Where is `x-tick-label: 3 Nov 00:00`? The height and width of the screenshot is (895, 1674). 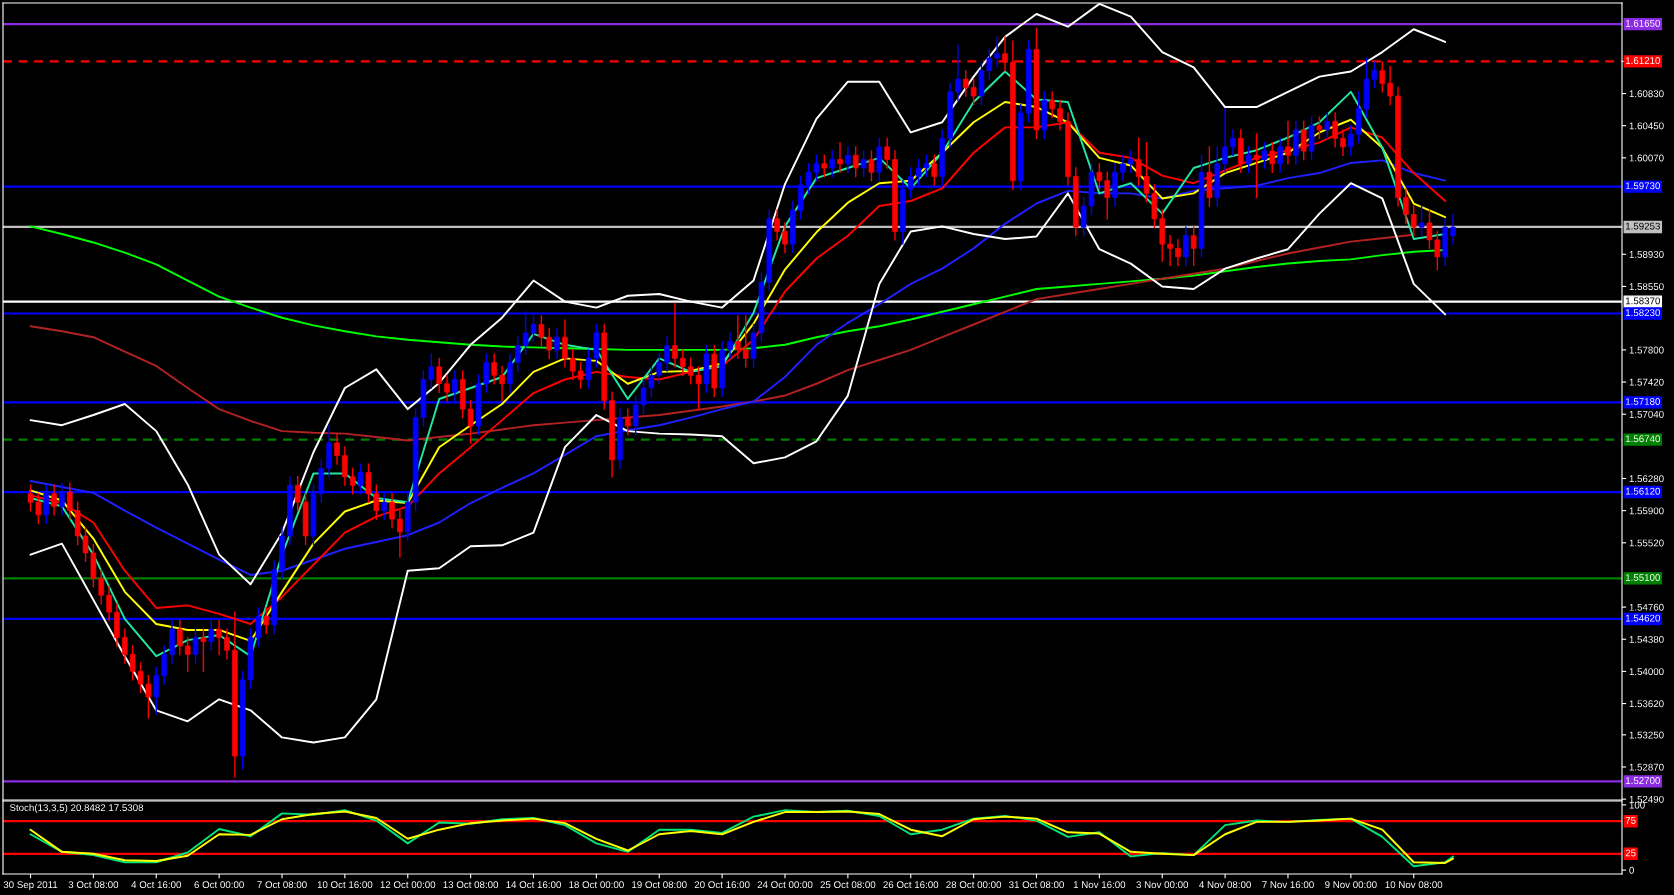 x-tick-label: 3 Nov 00:00 is located at coordinates (1162, 885).